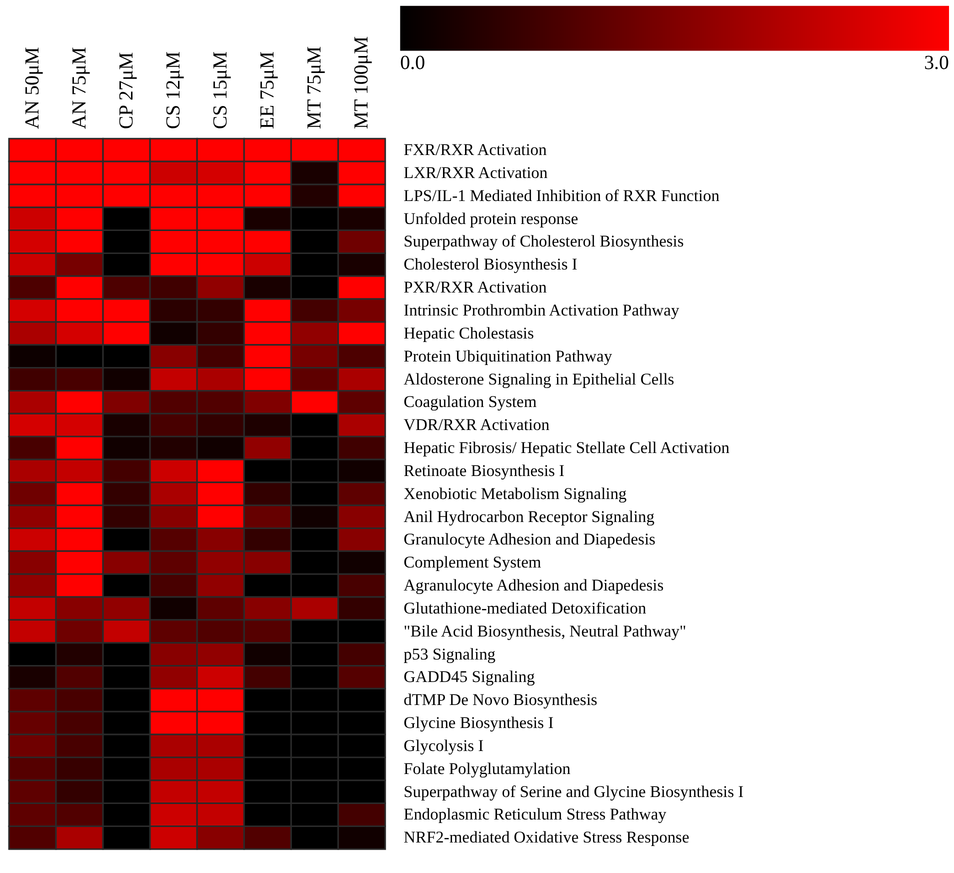 The width and height of the screenshot is (954, 873). Describe the element at coordinates (469, 332) in the screenshot. I see `y-tick-label: Hepatic Cholestasis` at that location.